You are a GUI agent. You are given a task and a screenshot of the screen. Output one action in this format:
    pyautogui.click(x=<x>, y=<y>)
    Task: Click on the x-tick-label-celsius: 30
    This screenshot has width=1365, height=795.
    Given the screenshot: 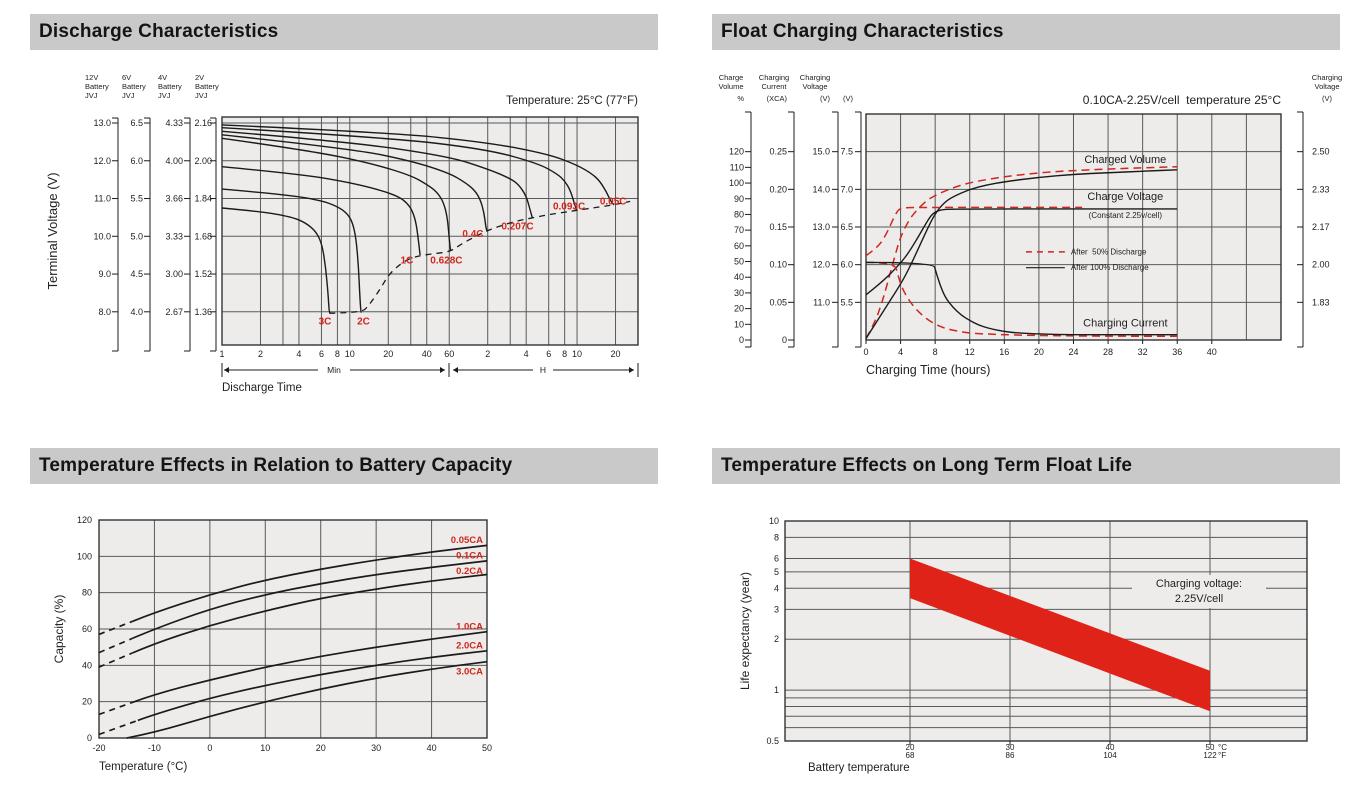 What is the action you would take?
    pyautogui.click(x=1010, y=747)
    